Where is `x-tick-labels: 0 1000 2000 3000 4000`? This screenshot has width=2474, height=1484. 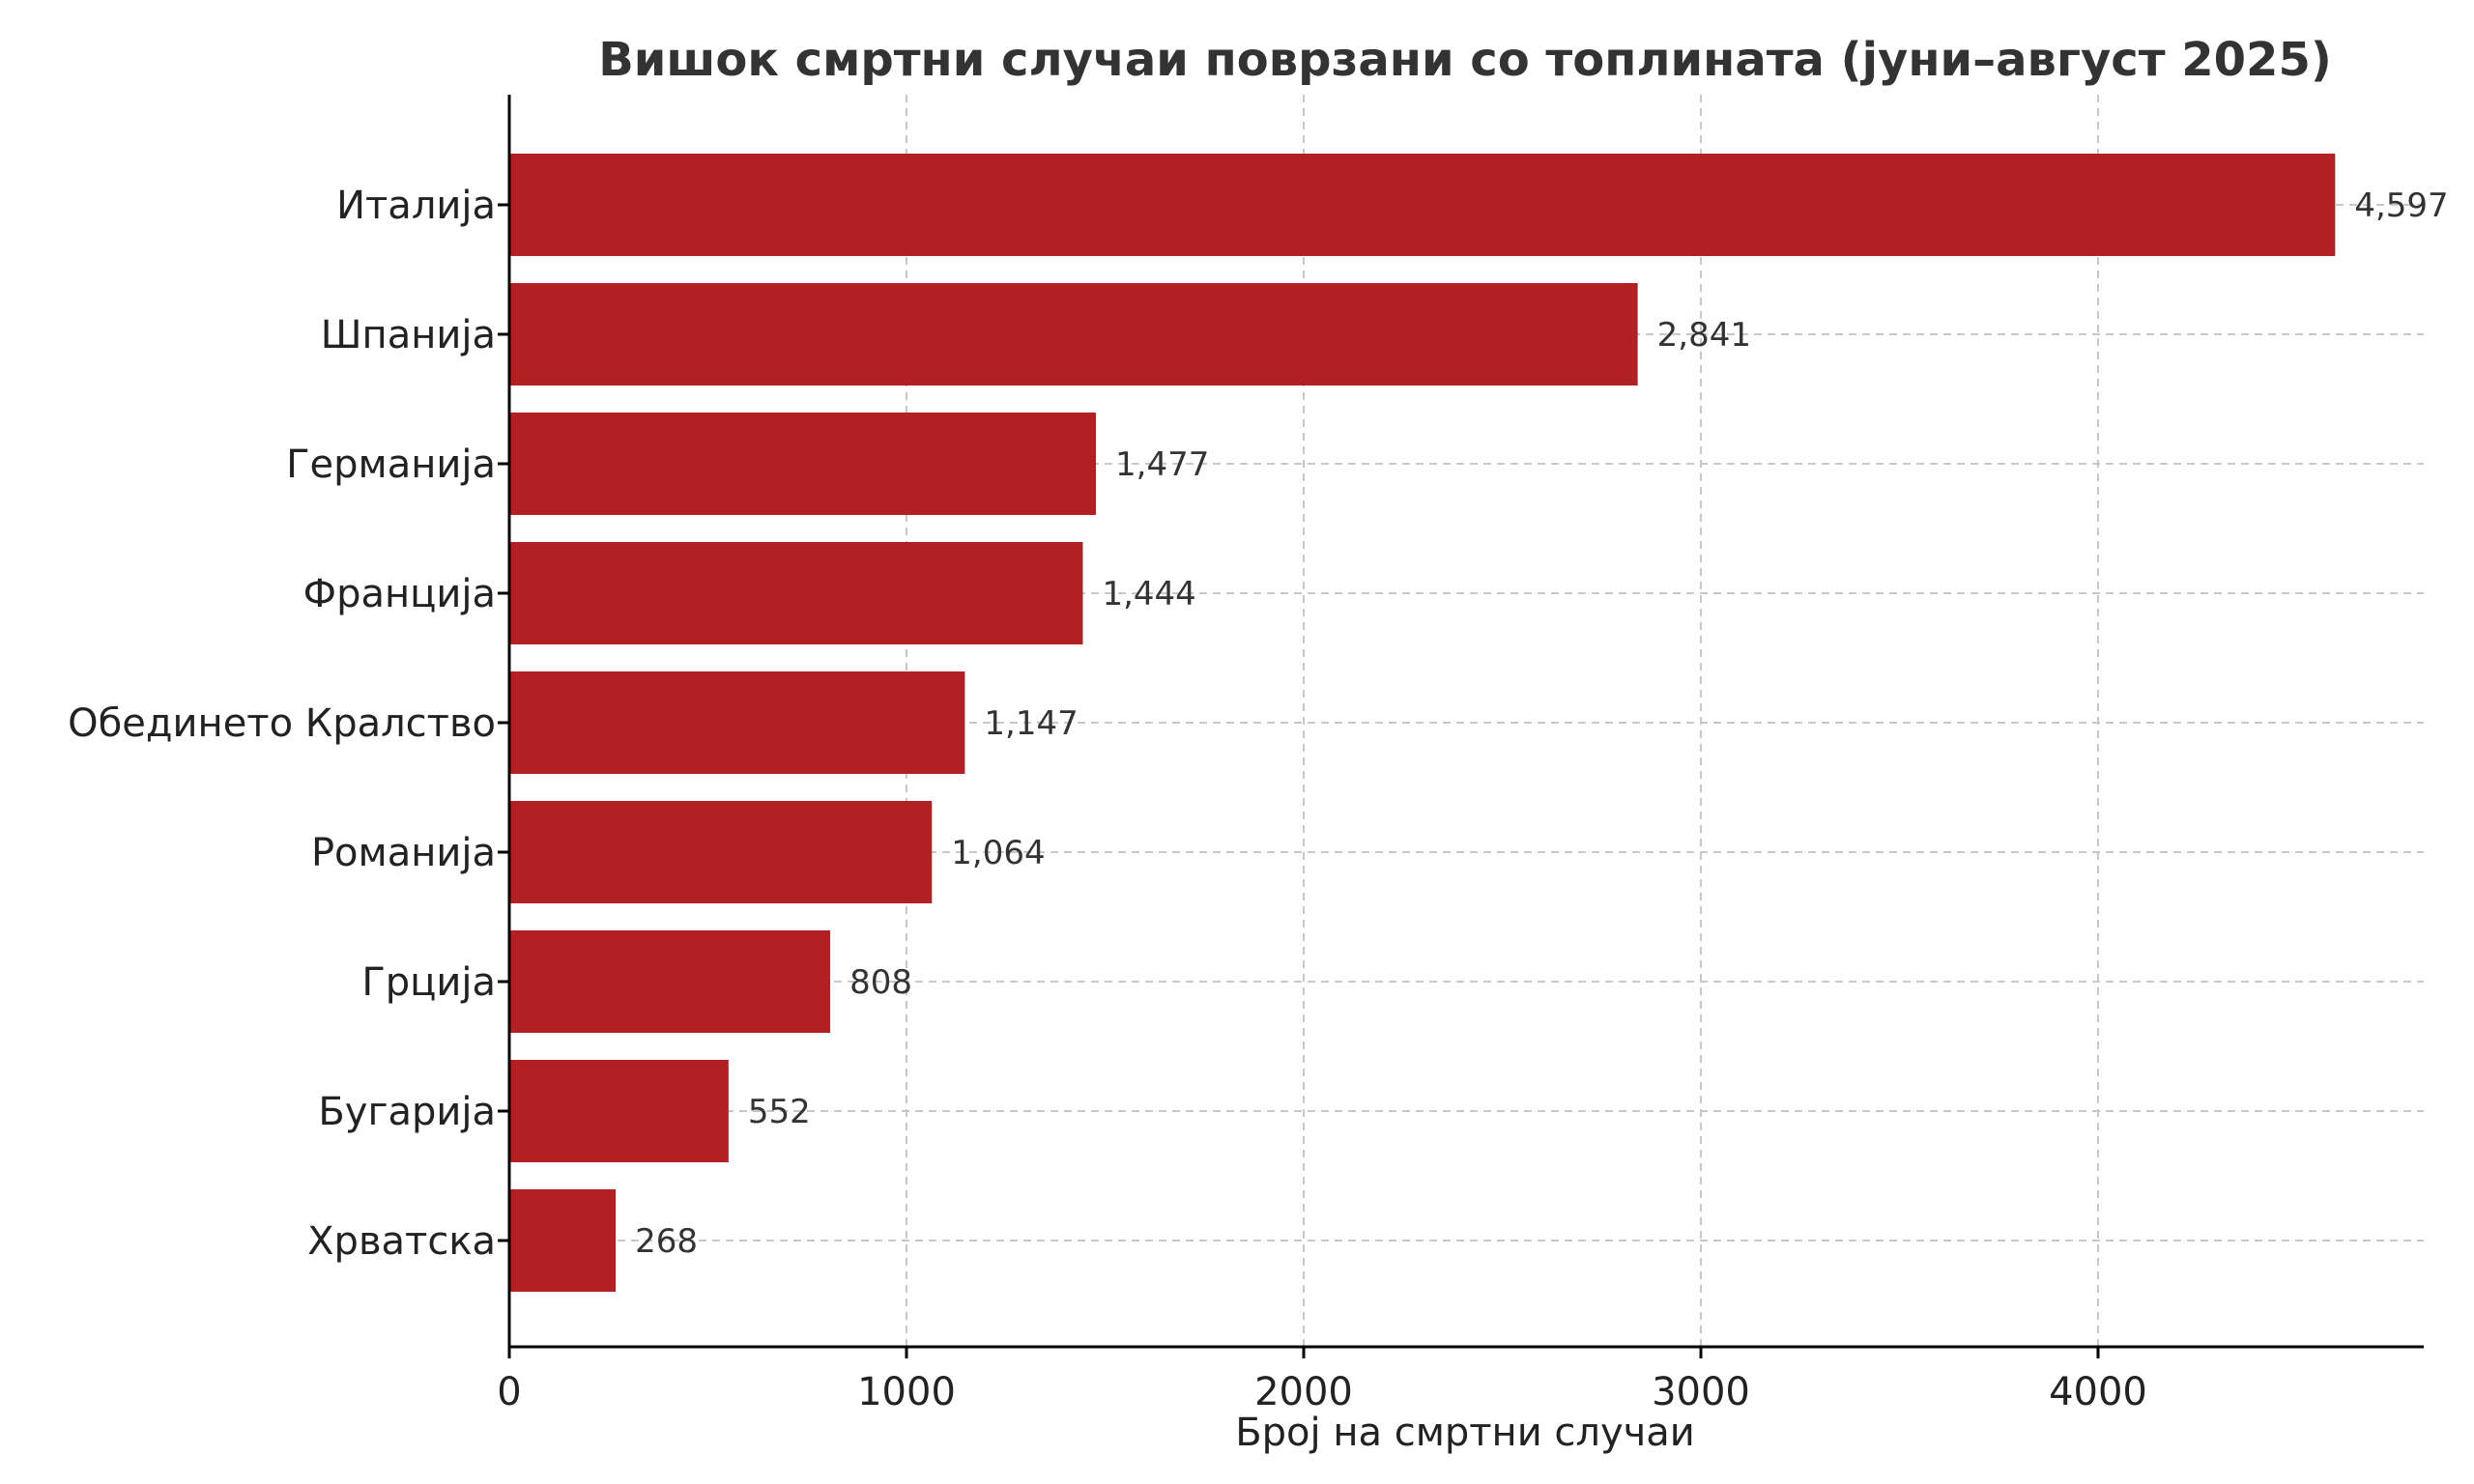
x-tick-labels: 0 1000 2000 3000 4000 is located at coordinates (1322, 1380).